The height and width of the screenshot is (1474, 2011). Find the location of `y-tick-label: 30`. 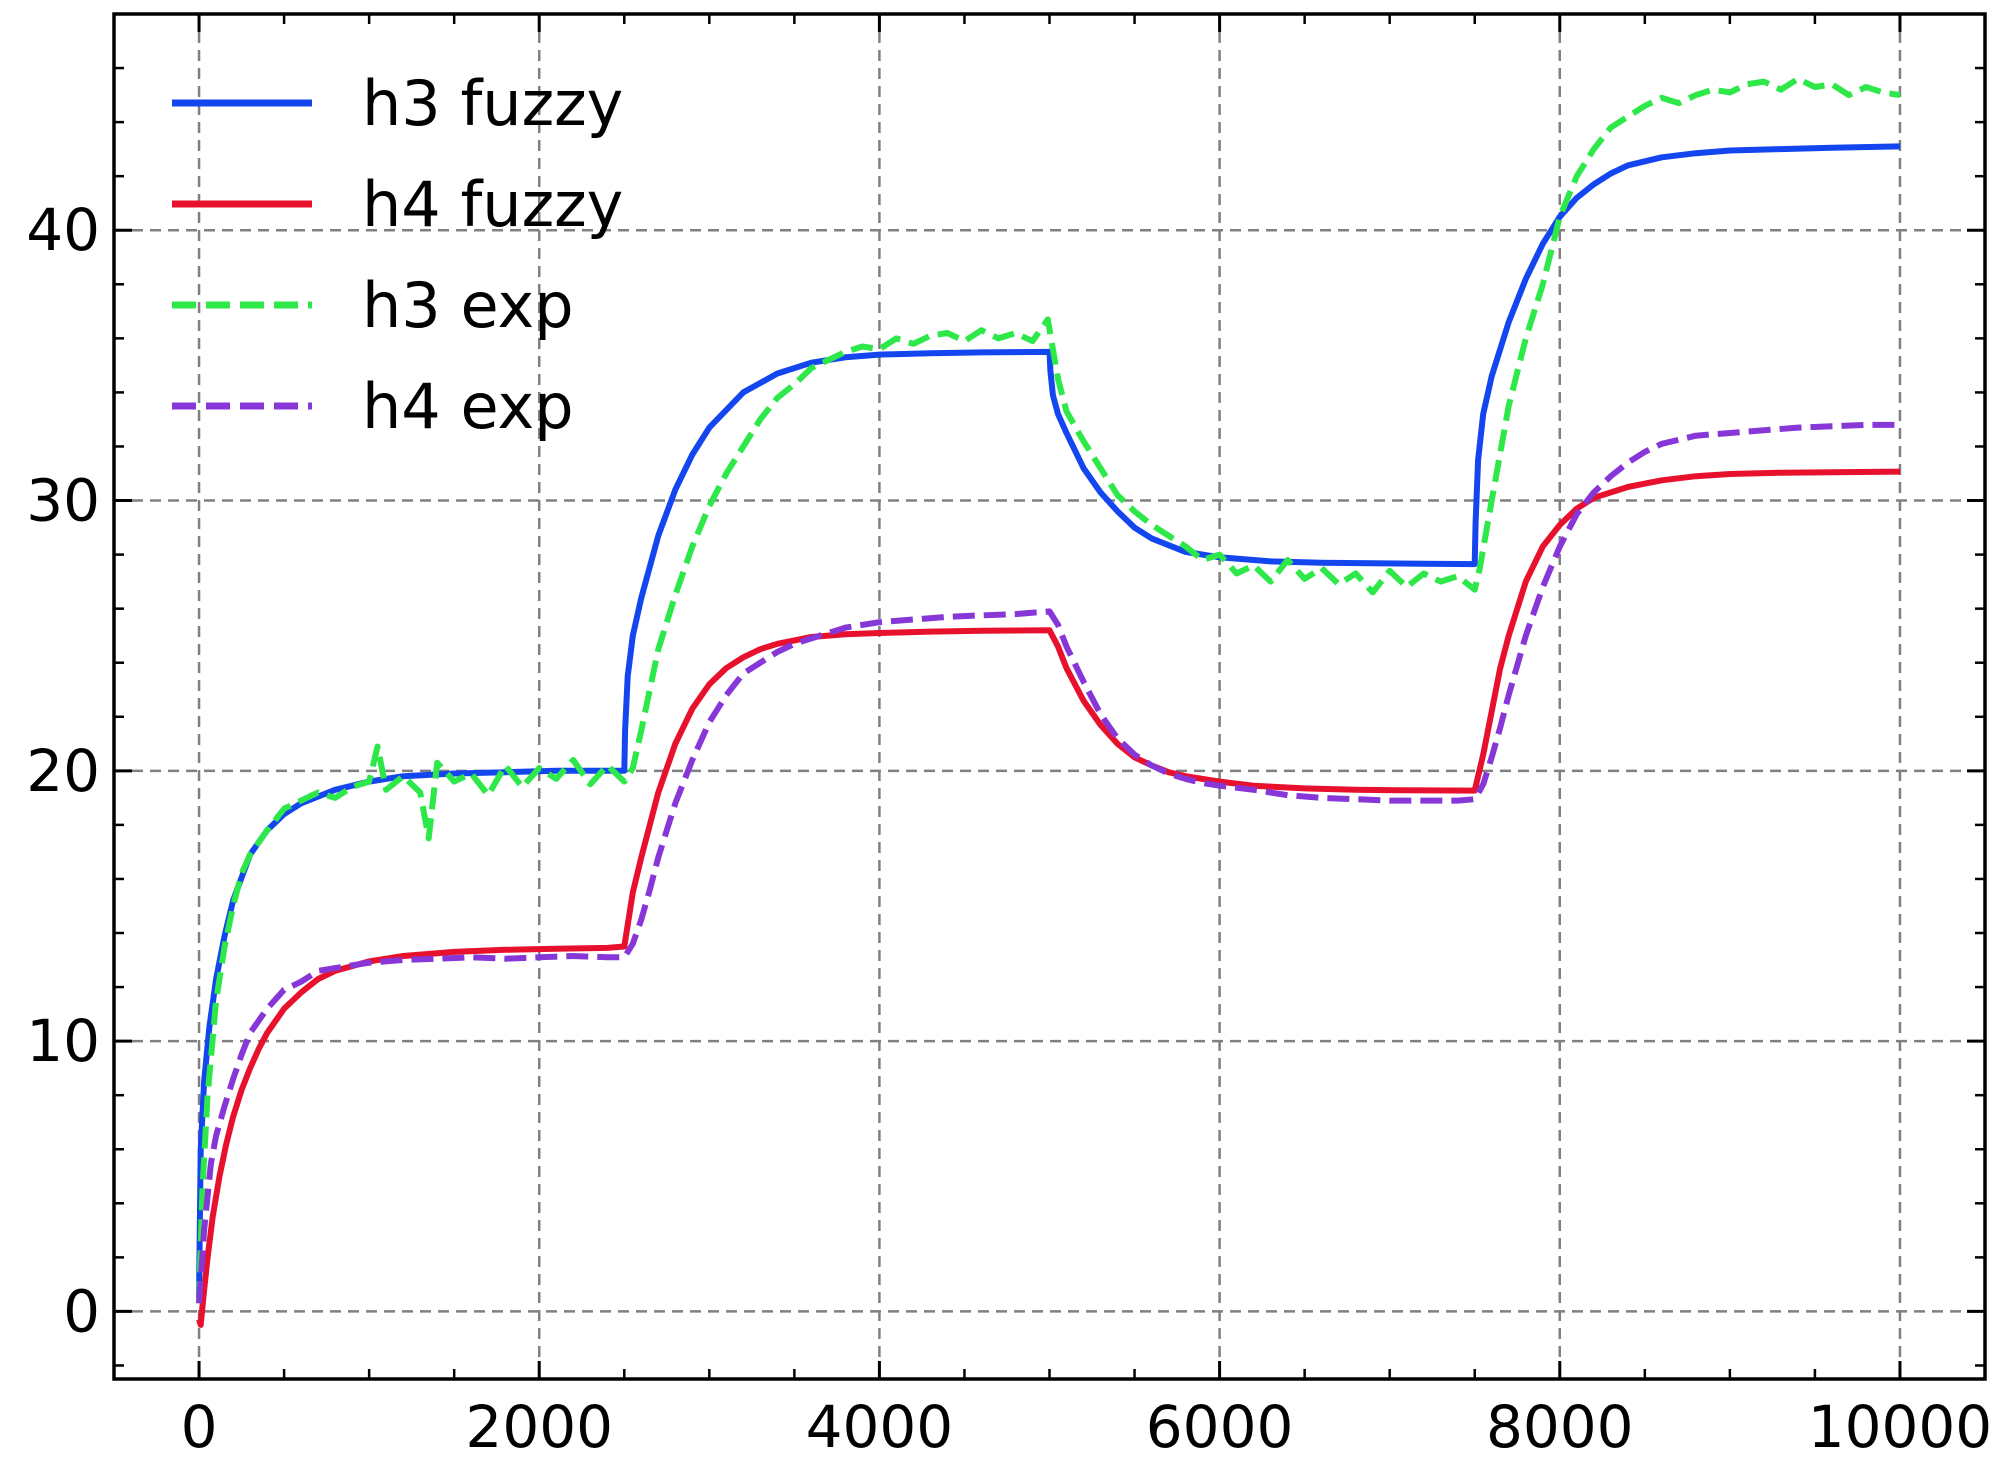

y-tick-label: 30 is located at coordinates (63, 501).